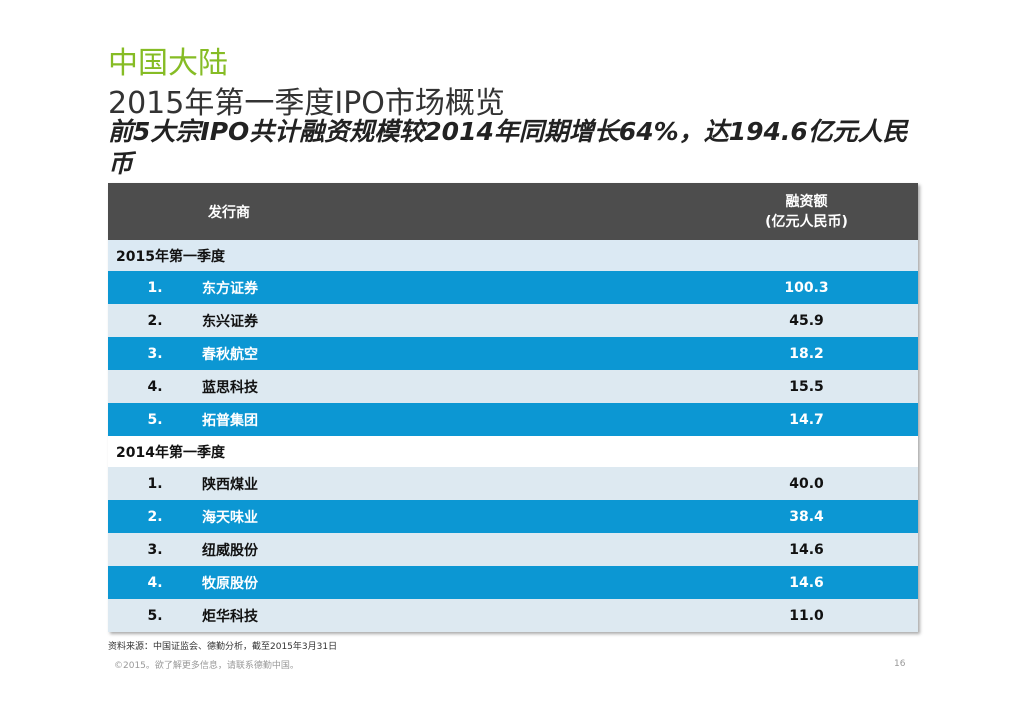 The height and width of the screenshot is (724, 1024). What do you see at coordinates (306, 103) in the screenshot?
I see `title: 2015年第一季度IPO市场概览` at bounding box center [306, 103].